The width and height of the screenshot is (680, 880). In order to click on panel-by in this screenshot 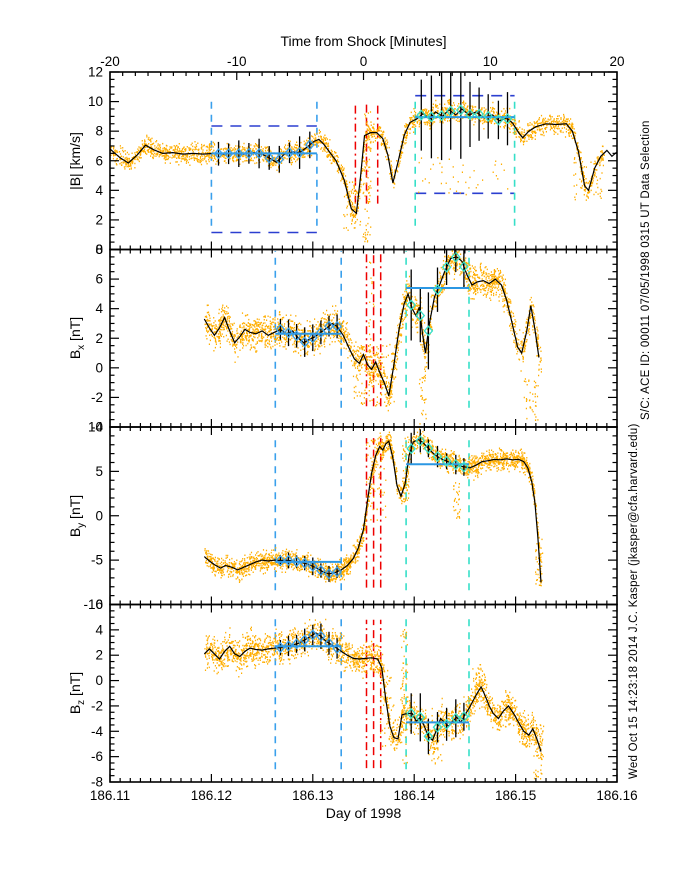, I will do `click(373, 509)`.